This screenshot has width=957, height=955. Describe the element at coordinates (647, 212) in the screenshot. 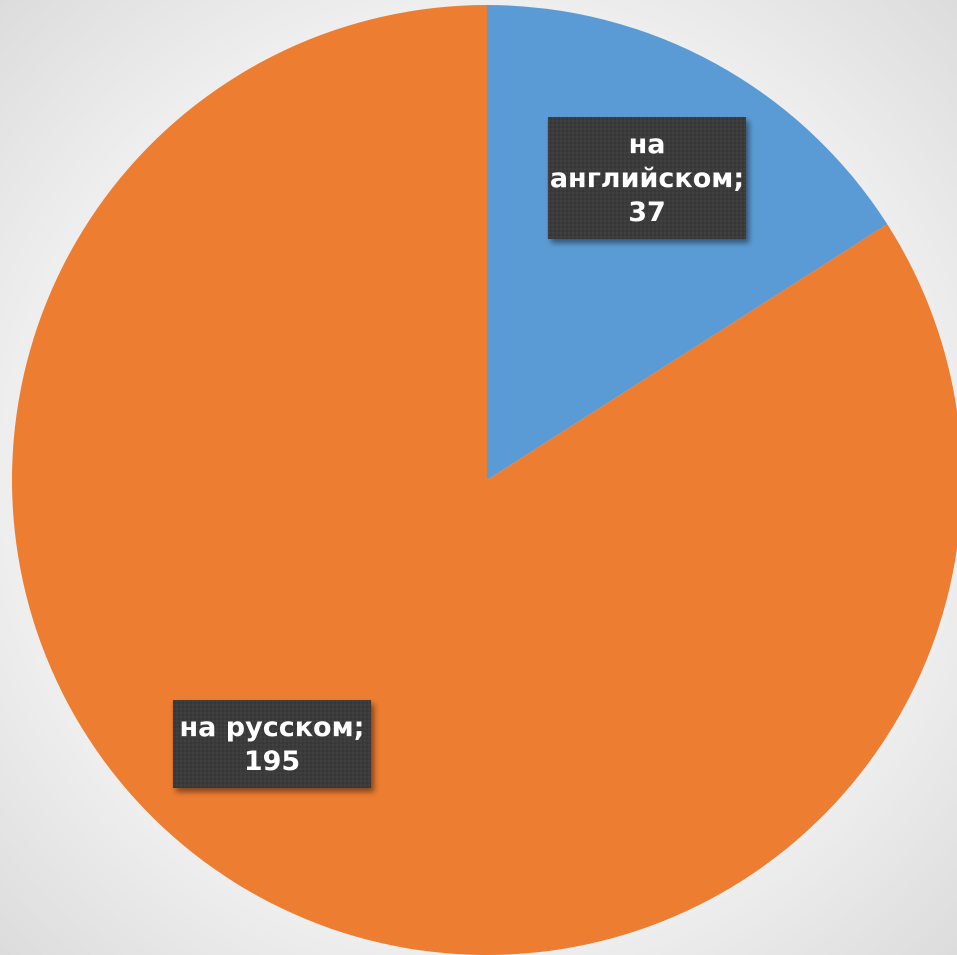

I see `data-label-line: 37` at that location.